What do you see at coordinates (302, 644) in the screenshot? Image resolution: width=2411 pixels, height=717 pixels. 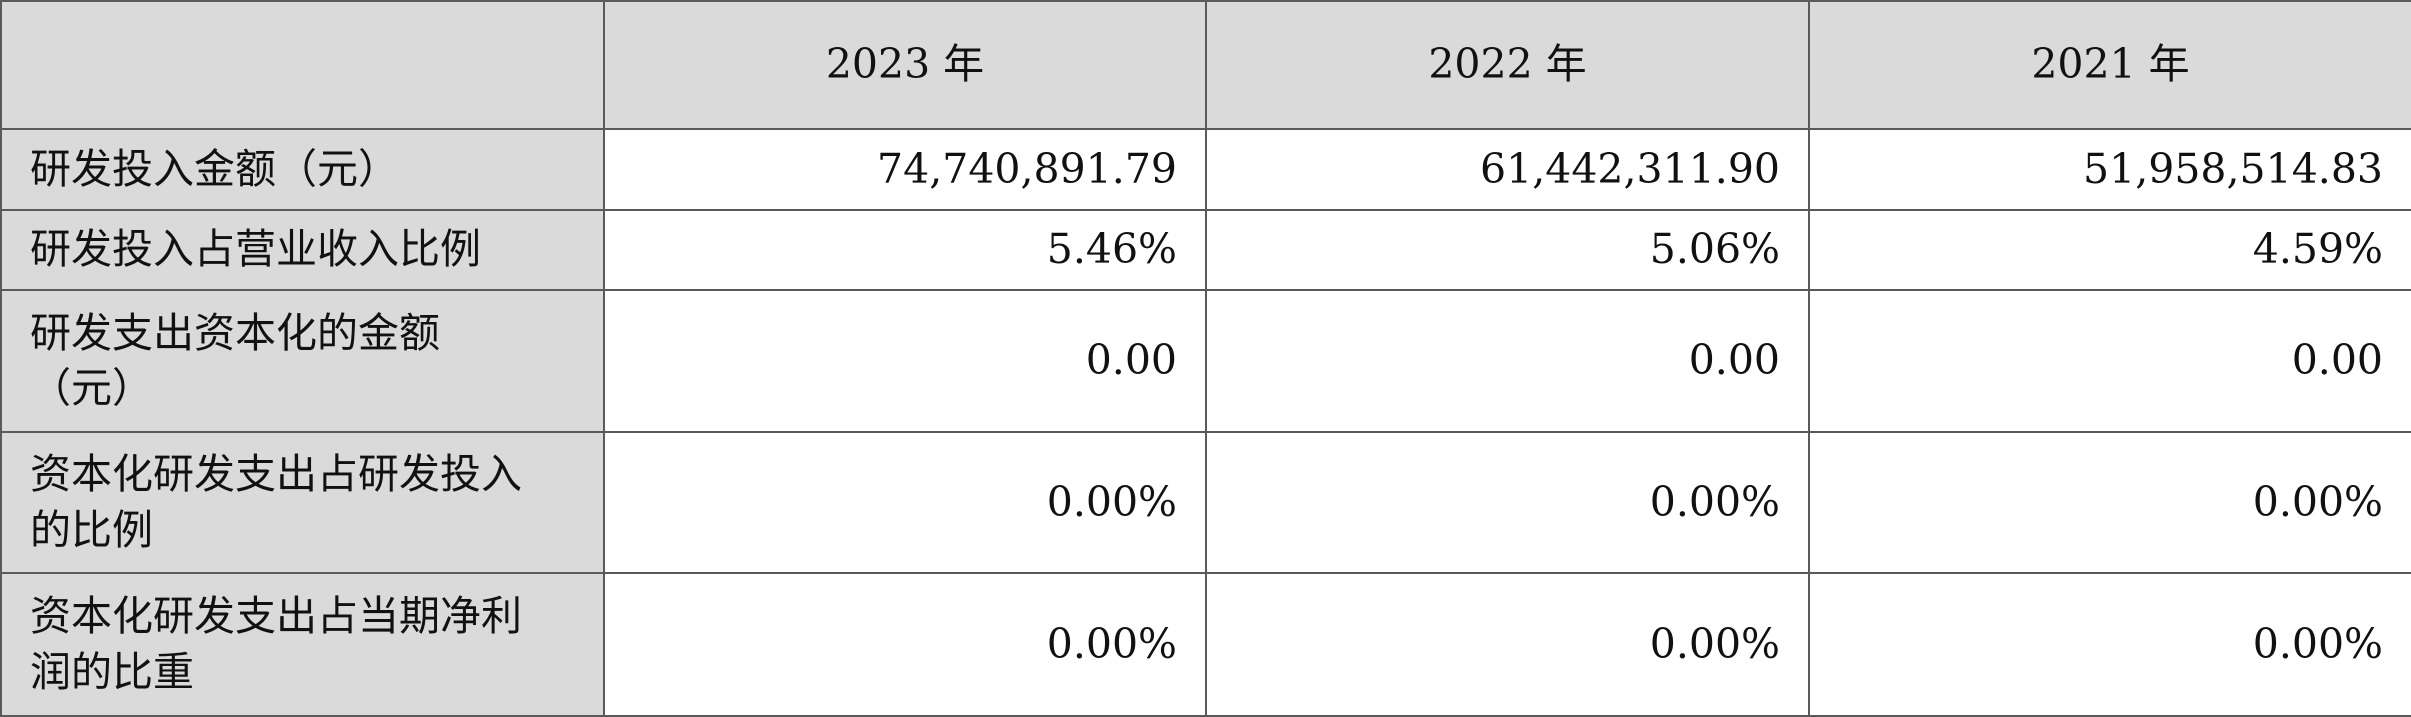 I see `row-label: 资本化研发支出占当期净利 润的比重` at bounding box center [302, 644].